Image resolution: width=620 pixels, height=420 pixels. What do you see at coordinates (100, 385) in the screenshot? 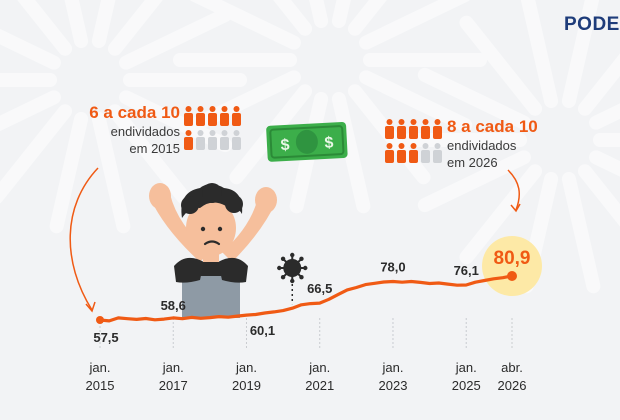
I see `tick-label-year: 2015` at bounding box center [100, 385].